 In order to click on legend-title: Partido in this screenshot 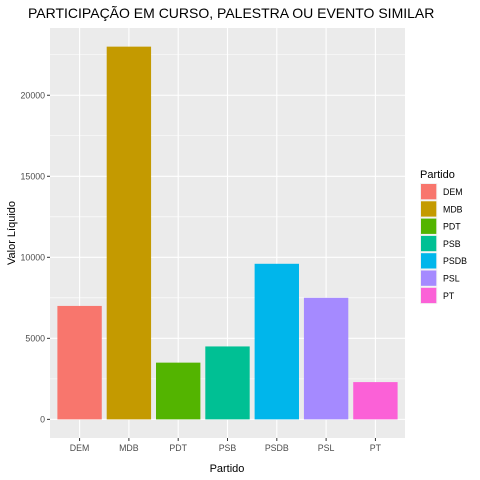, I will do `click(437, 175)`.